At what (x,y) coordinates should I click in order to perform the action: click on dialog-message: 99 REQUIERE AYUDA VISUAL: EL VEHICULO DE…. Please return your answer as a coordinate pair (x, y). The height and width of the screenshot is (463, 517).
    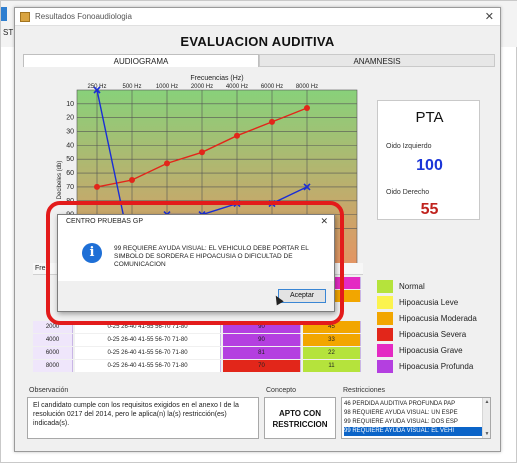
    Looking at the image, I should click on (211, 256).